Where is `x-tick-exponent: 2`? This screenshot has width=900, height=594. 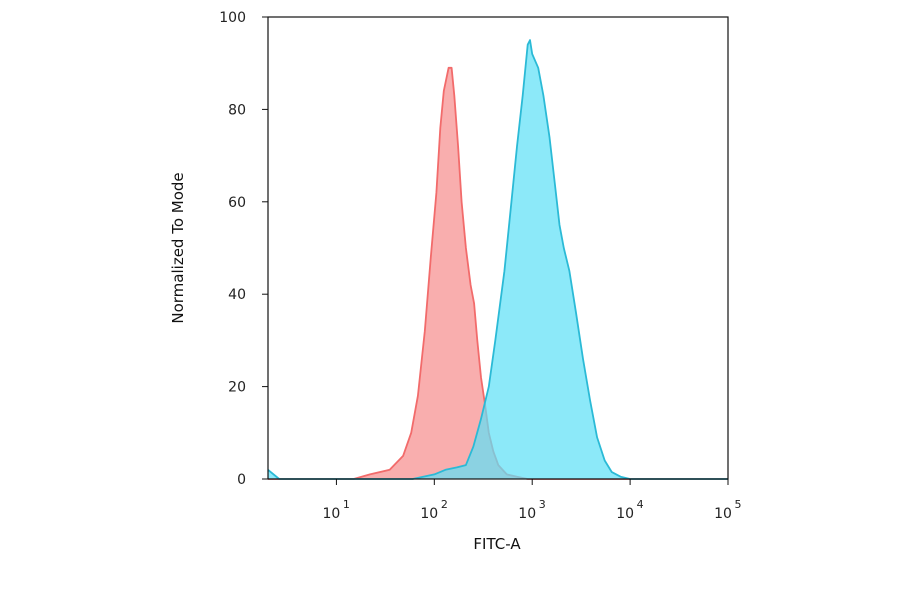
x-tick-exponent: 2 is located at coordinates (444, 504).